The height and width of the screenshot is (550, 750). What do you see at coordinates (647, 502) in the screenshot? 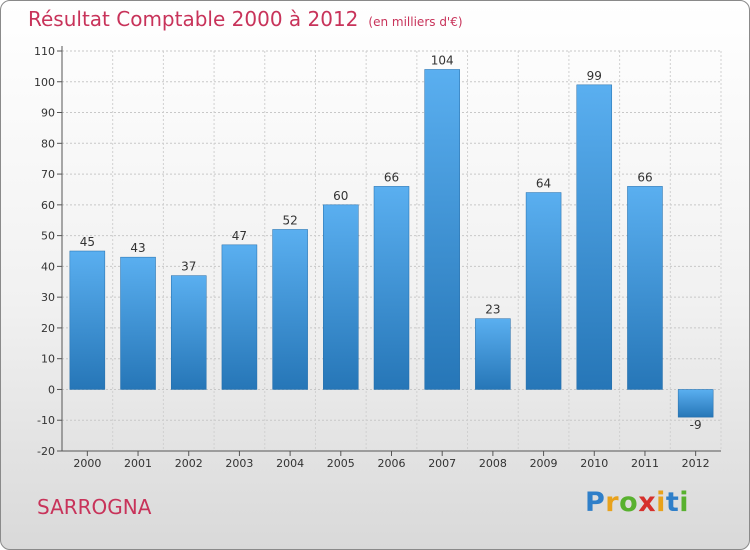
I see `logo-letter: x` at bounding box center [647, 502].